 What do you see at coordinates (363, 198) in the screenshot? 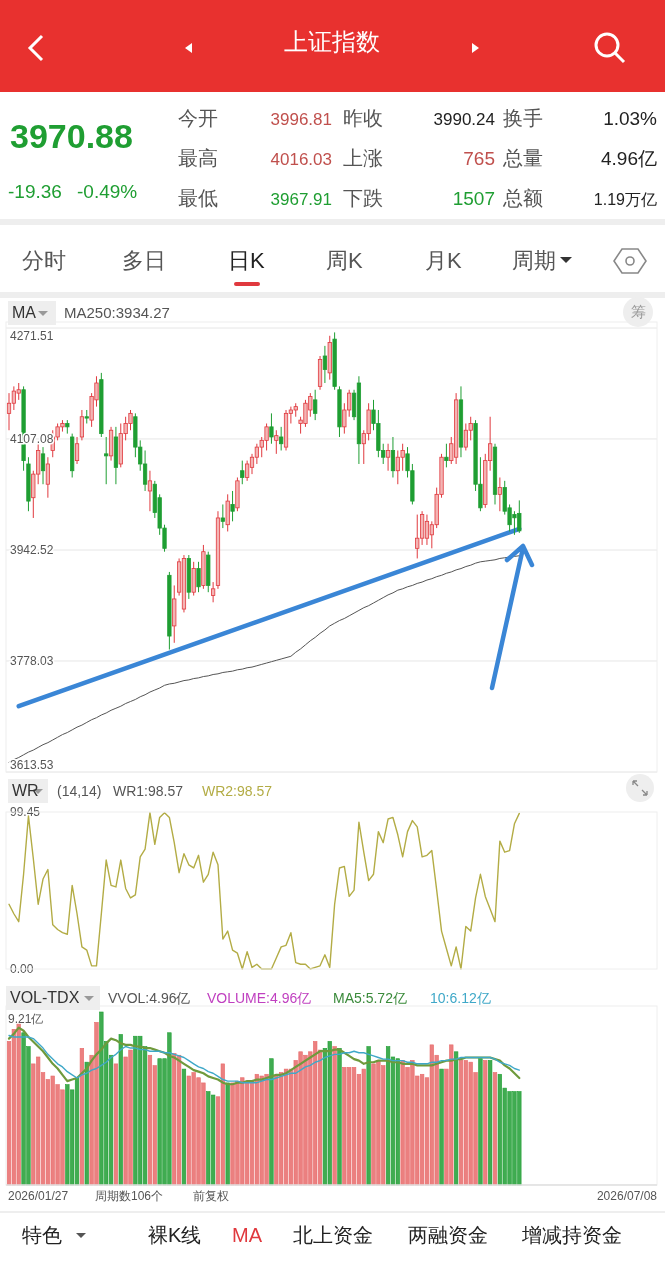
I see `text: 下跌` at bounding box center [363, 198].